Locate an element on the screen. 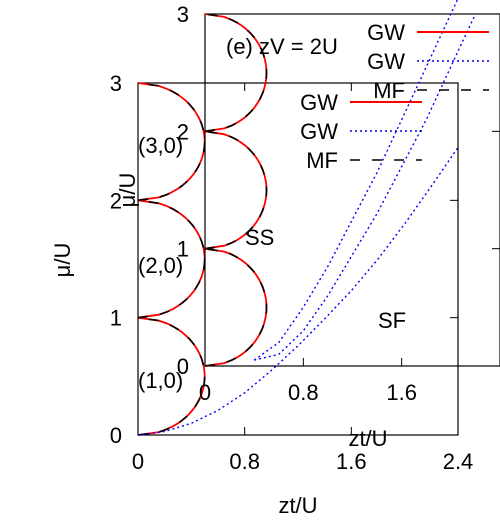  region-label: SS is located at coordinates (259, 237).